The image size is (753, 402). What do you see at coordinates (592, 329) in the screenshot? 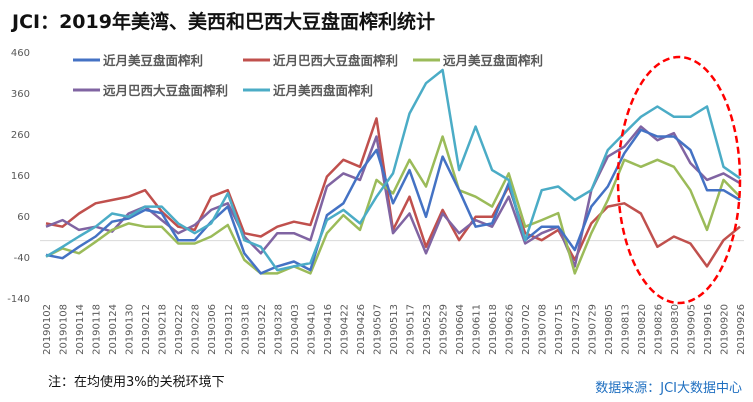
I see `x-tick-label: 20190729` at bounding box center [592, 329].